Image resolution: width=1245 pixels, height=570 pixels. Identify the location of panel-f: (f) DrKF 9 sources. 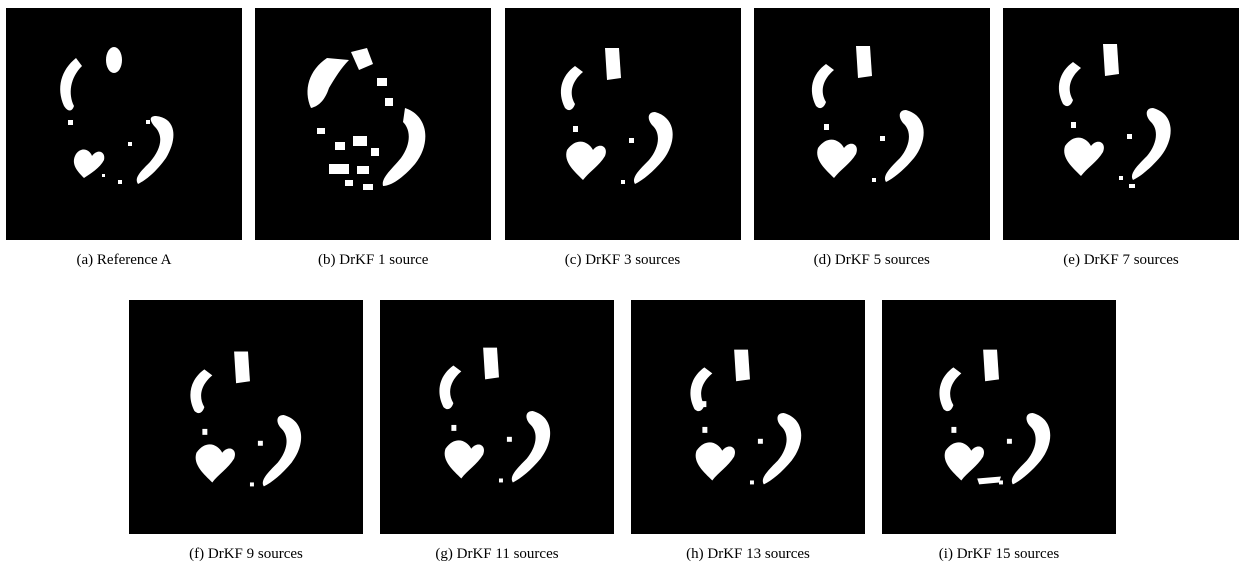
(246, 431).